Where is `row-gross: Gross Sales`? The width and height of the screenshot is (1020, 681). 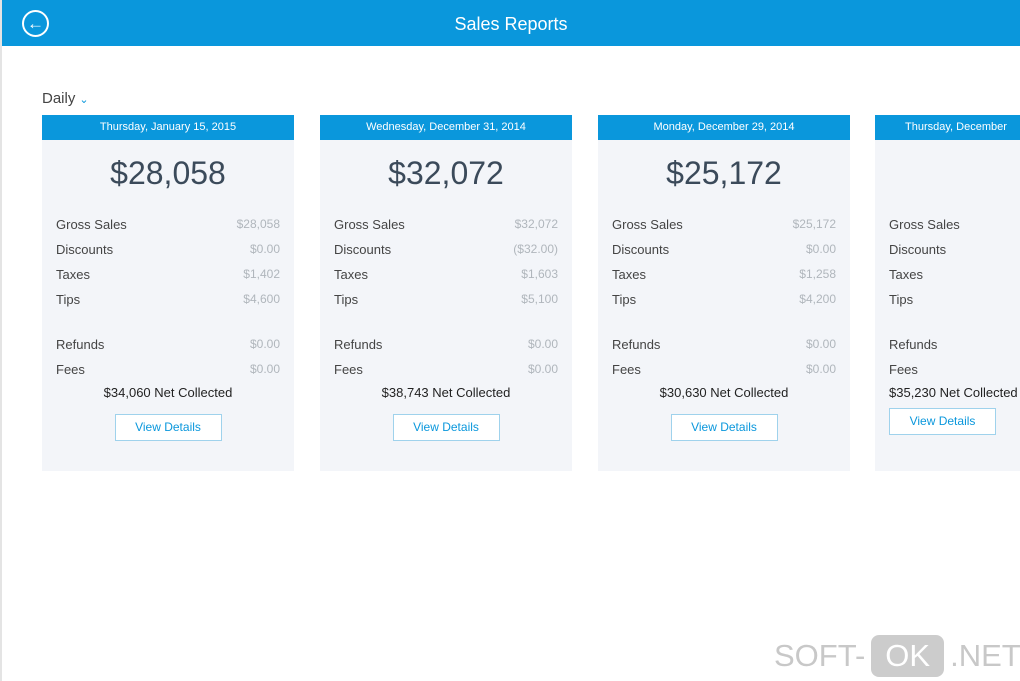 row-gross: Gross Sales is located at coordinates (947, 224).